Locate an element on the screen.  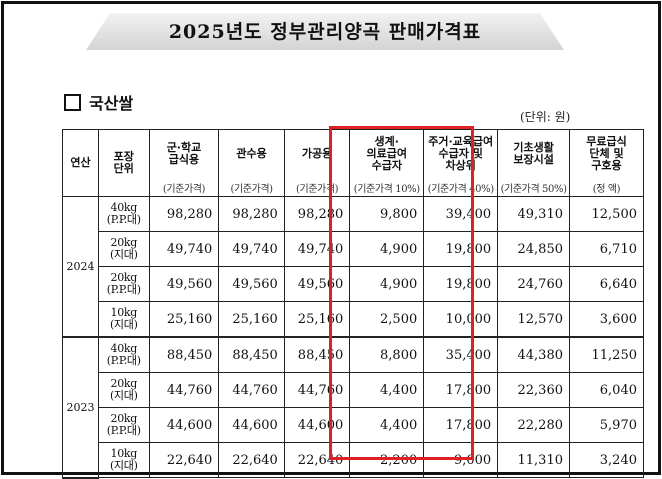
title-banner is located at coordinates (325, 31).